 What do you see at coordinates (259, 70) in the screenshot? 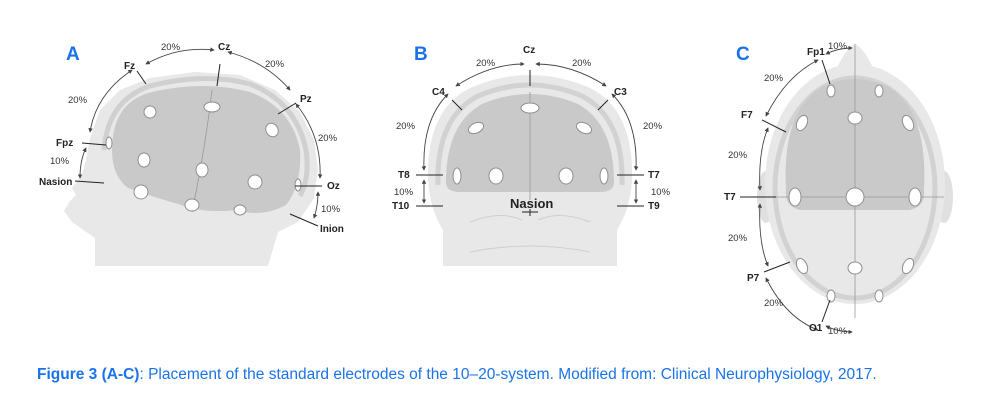
I see `panel-a-arc-cz-pz` at bounding box center [259, 70].